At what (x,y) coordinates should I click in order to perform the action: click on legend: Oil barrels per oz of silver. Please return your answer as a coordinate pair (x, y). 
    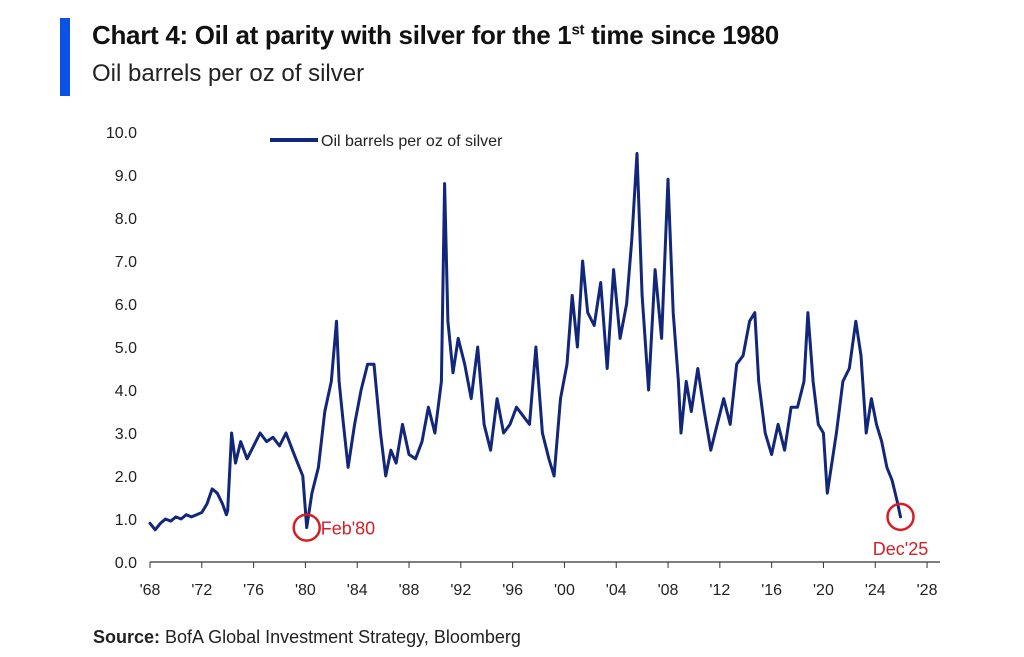
    Looking at the image, I should click on (386, 141).